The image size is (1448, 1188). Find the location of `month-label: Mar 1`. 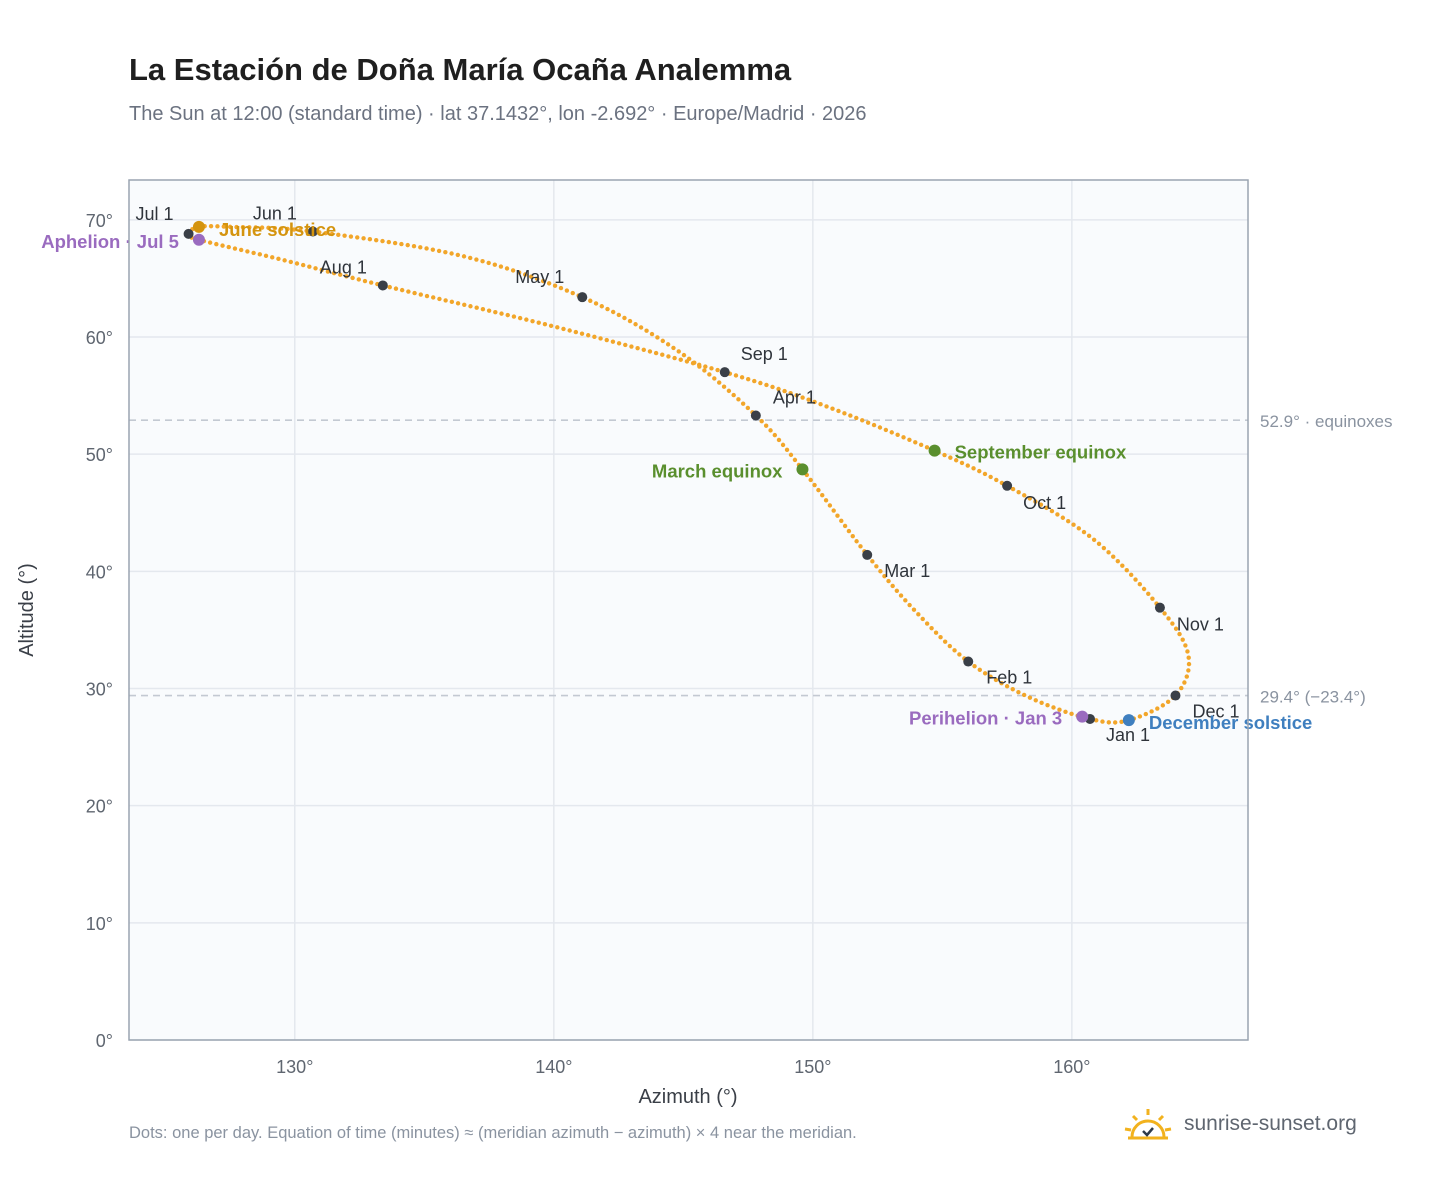

month-label: Mar 1 is located at coordinates (907, 571).